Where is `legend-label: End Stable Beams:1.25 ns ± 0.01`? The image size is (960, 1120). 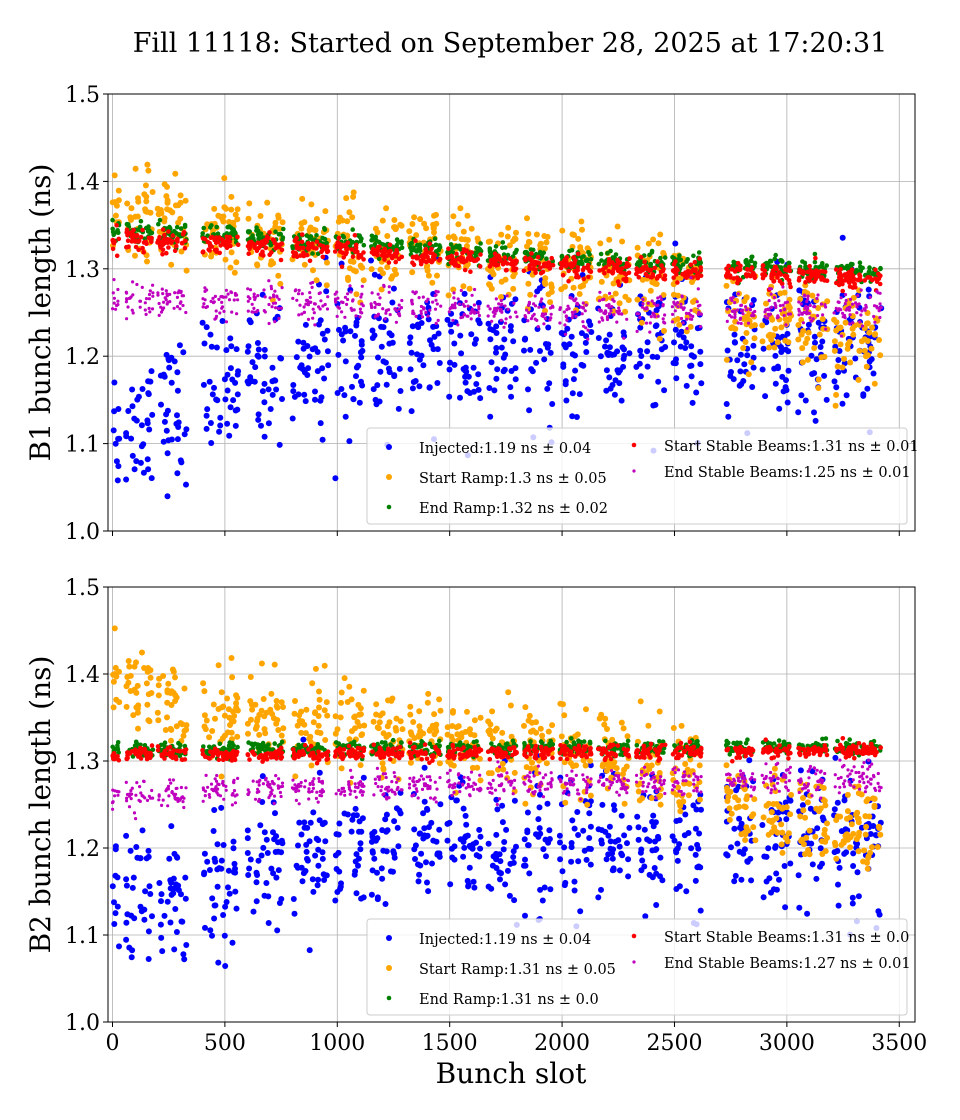
legend-label: End Stable Beams:1.25 ns ± 0.01 is located at coordinates (787, 473).